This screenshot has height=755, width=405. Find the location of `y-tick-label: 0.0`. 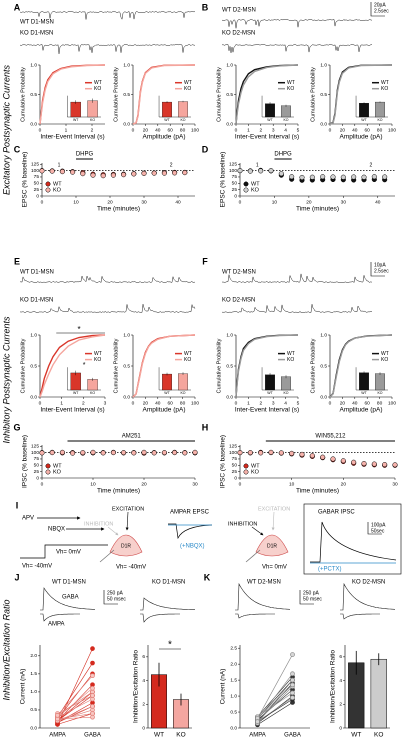

y-tick-label: 0.0 is located at coordinates (33, 728).